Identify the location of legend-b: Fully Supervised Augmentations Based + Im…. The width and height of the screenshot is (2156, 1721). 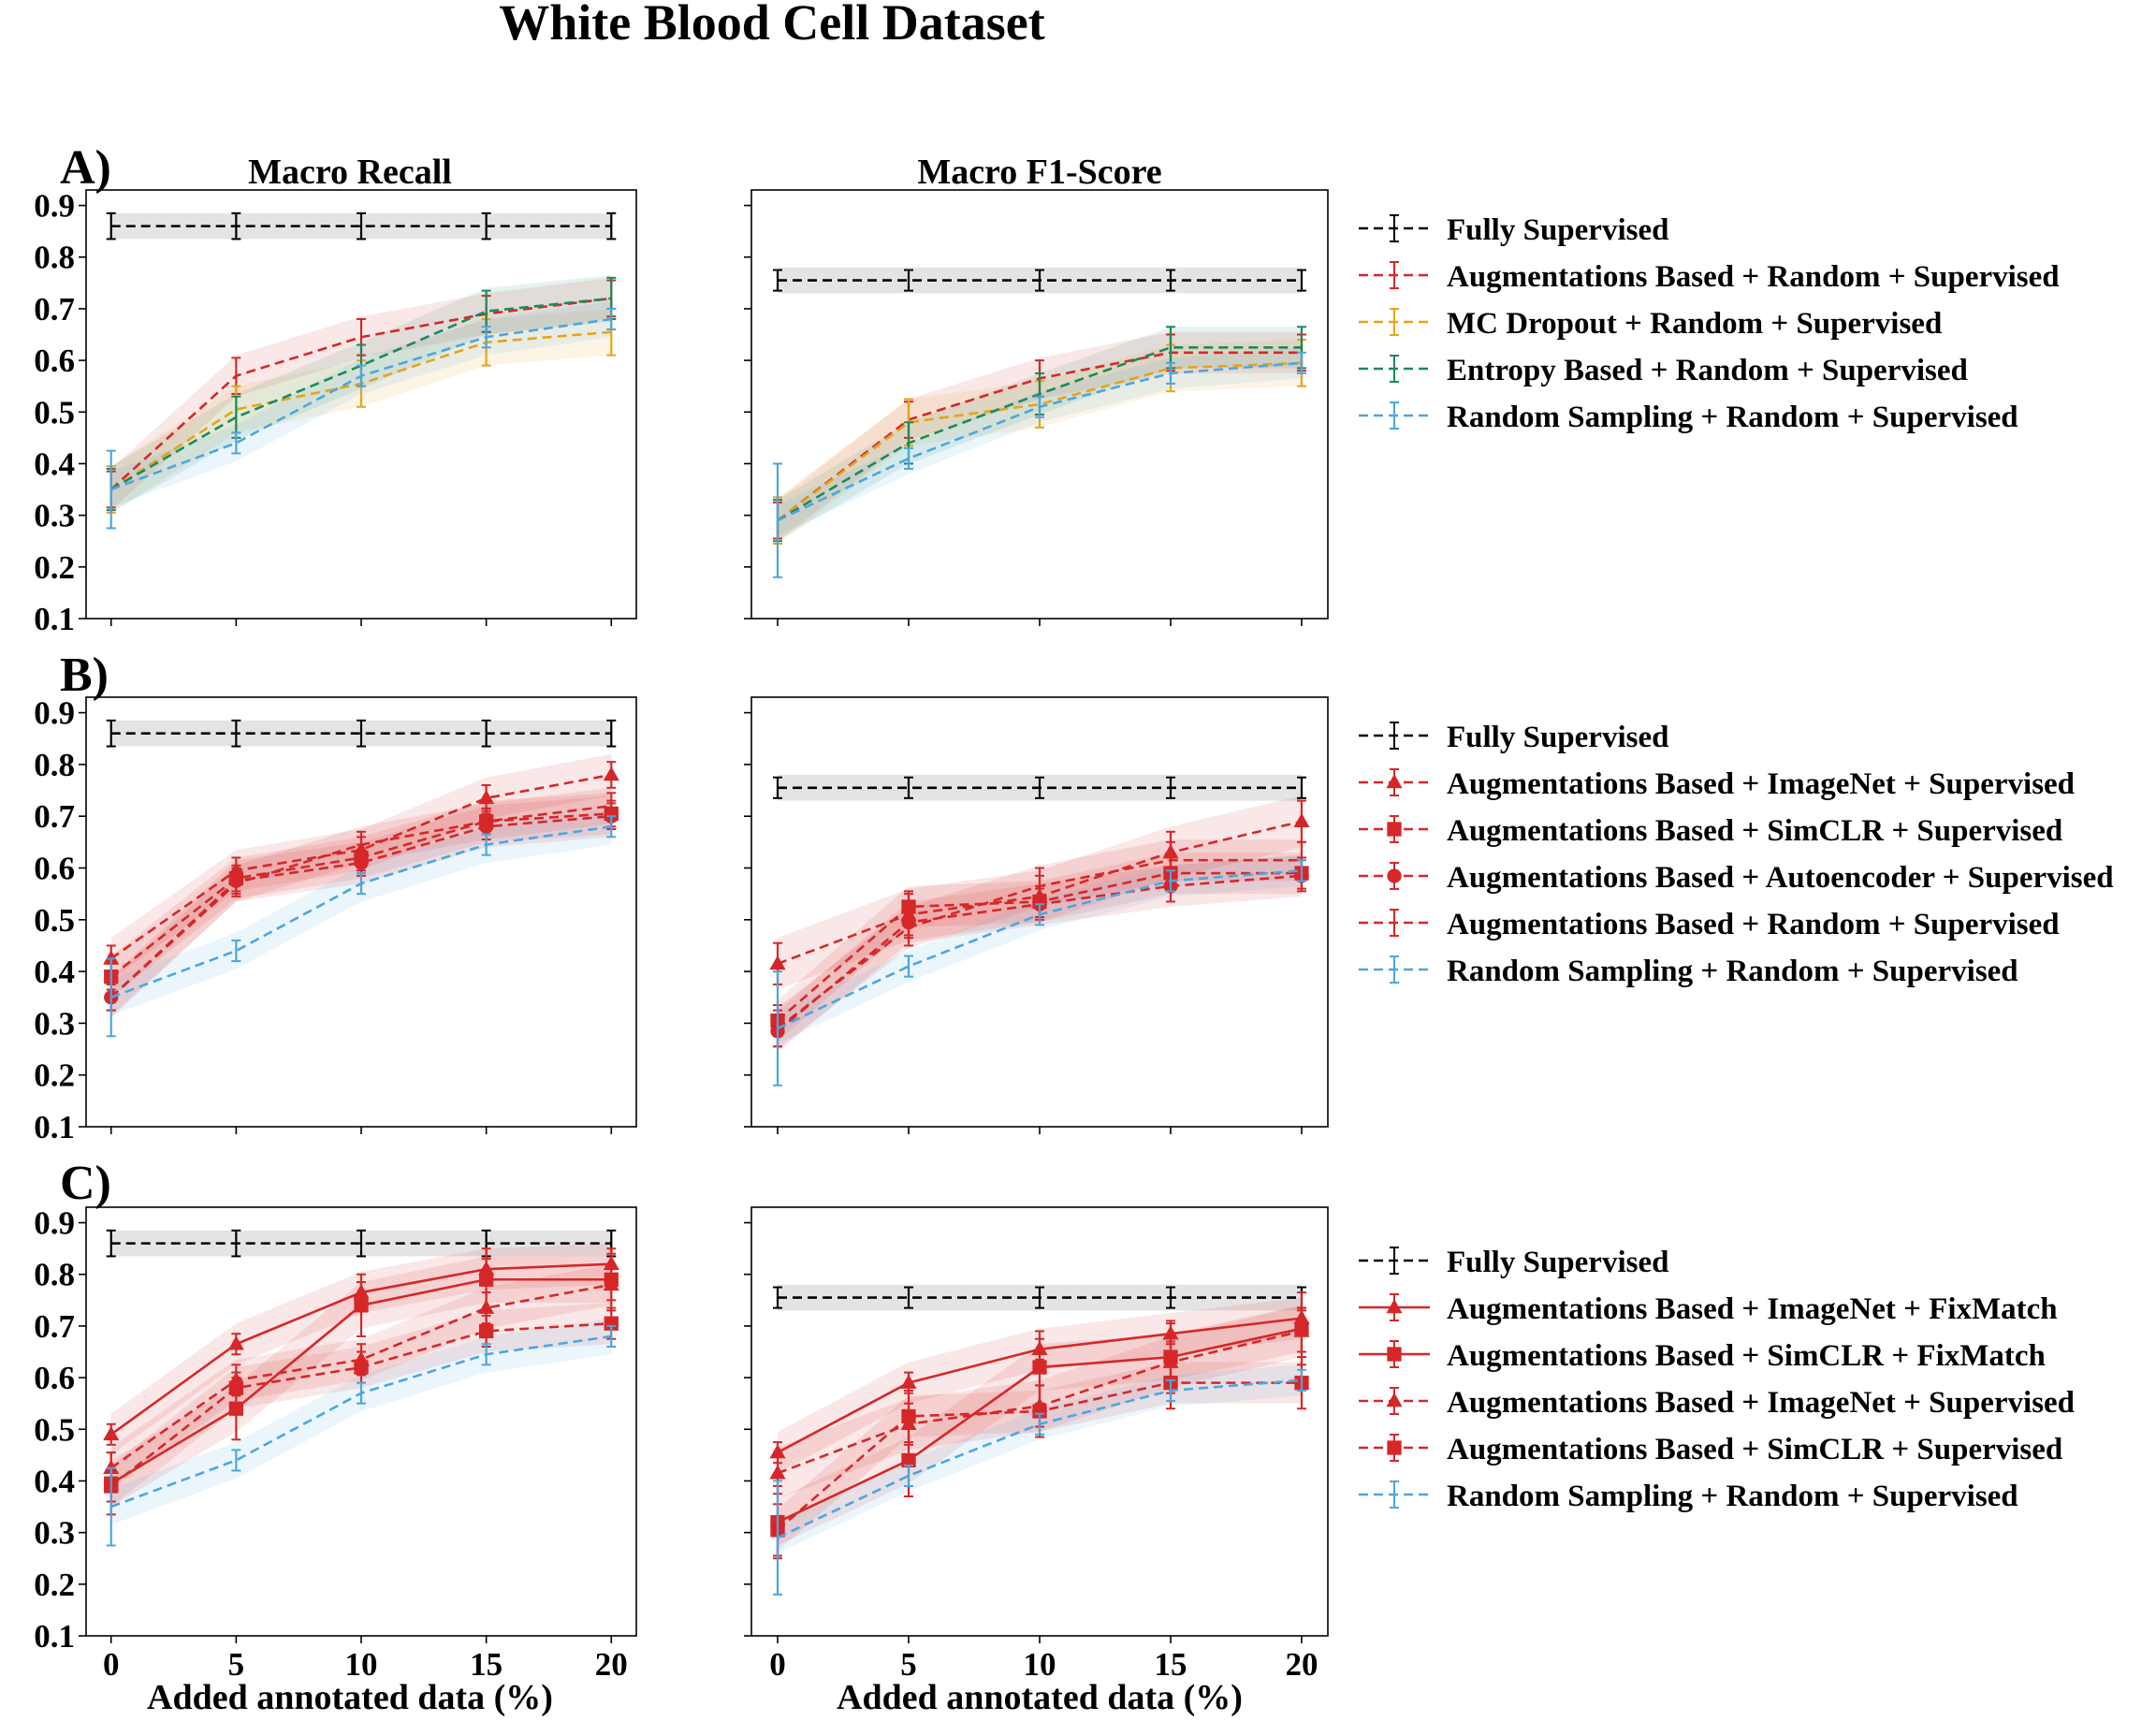
(1736, 854).